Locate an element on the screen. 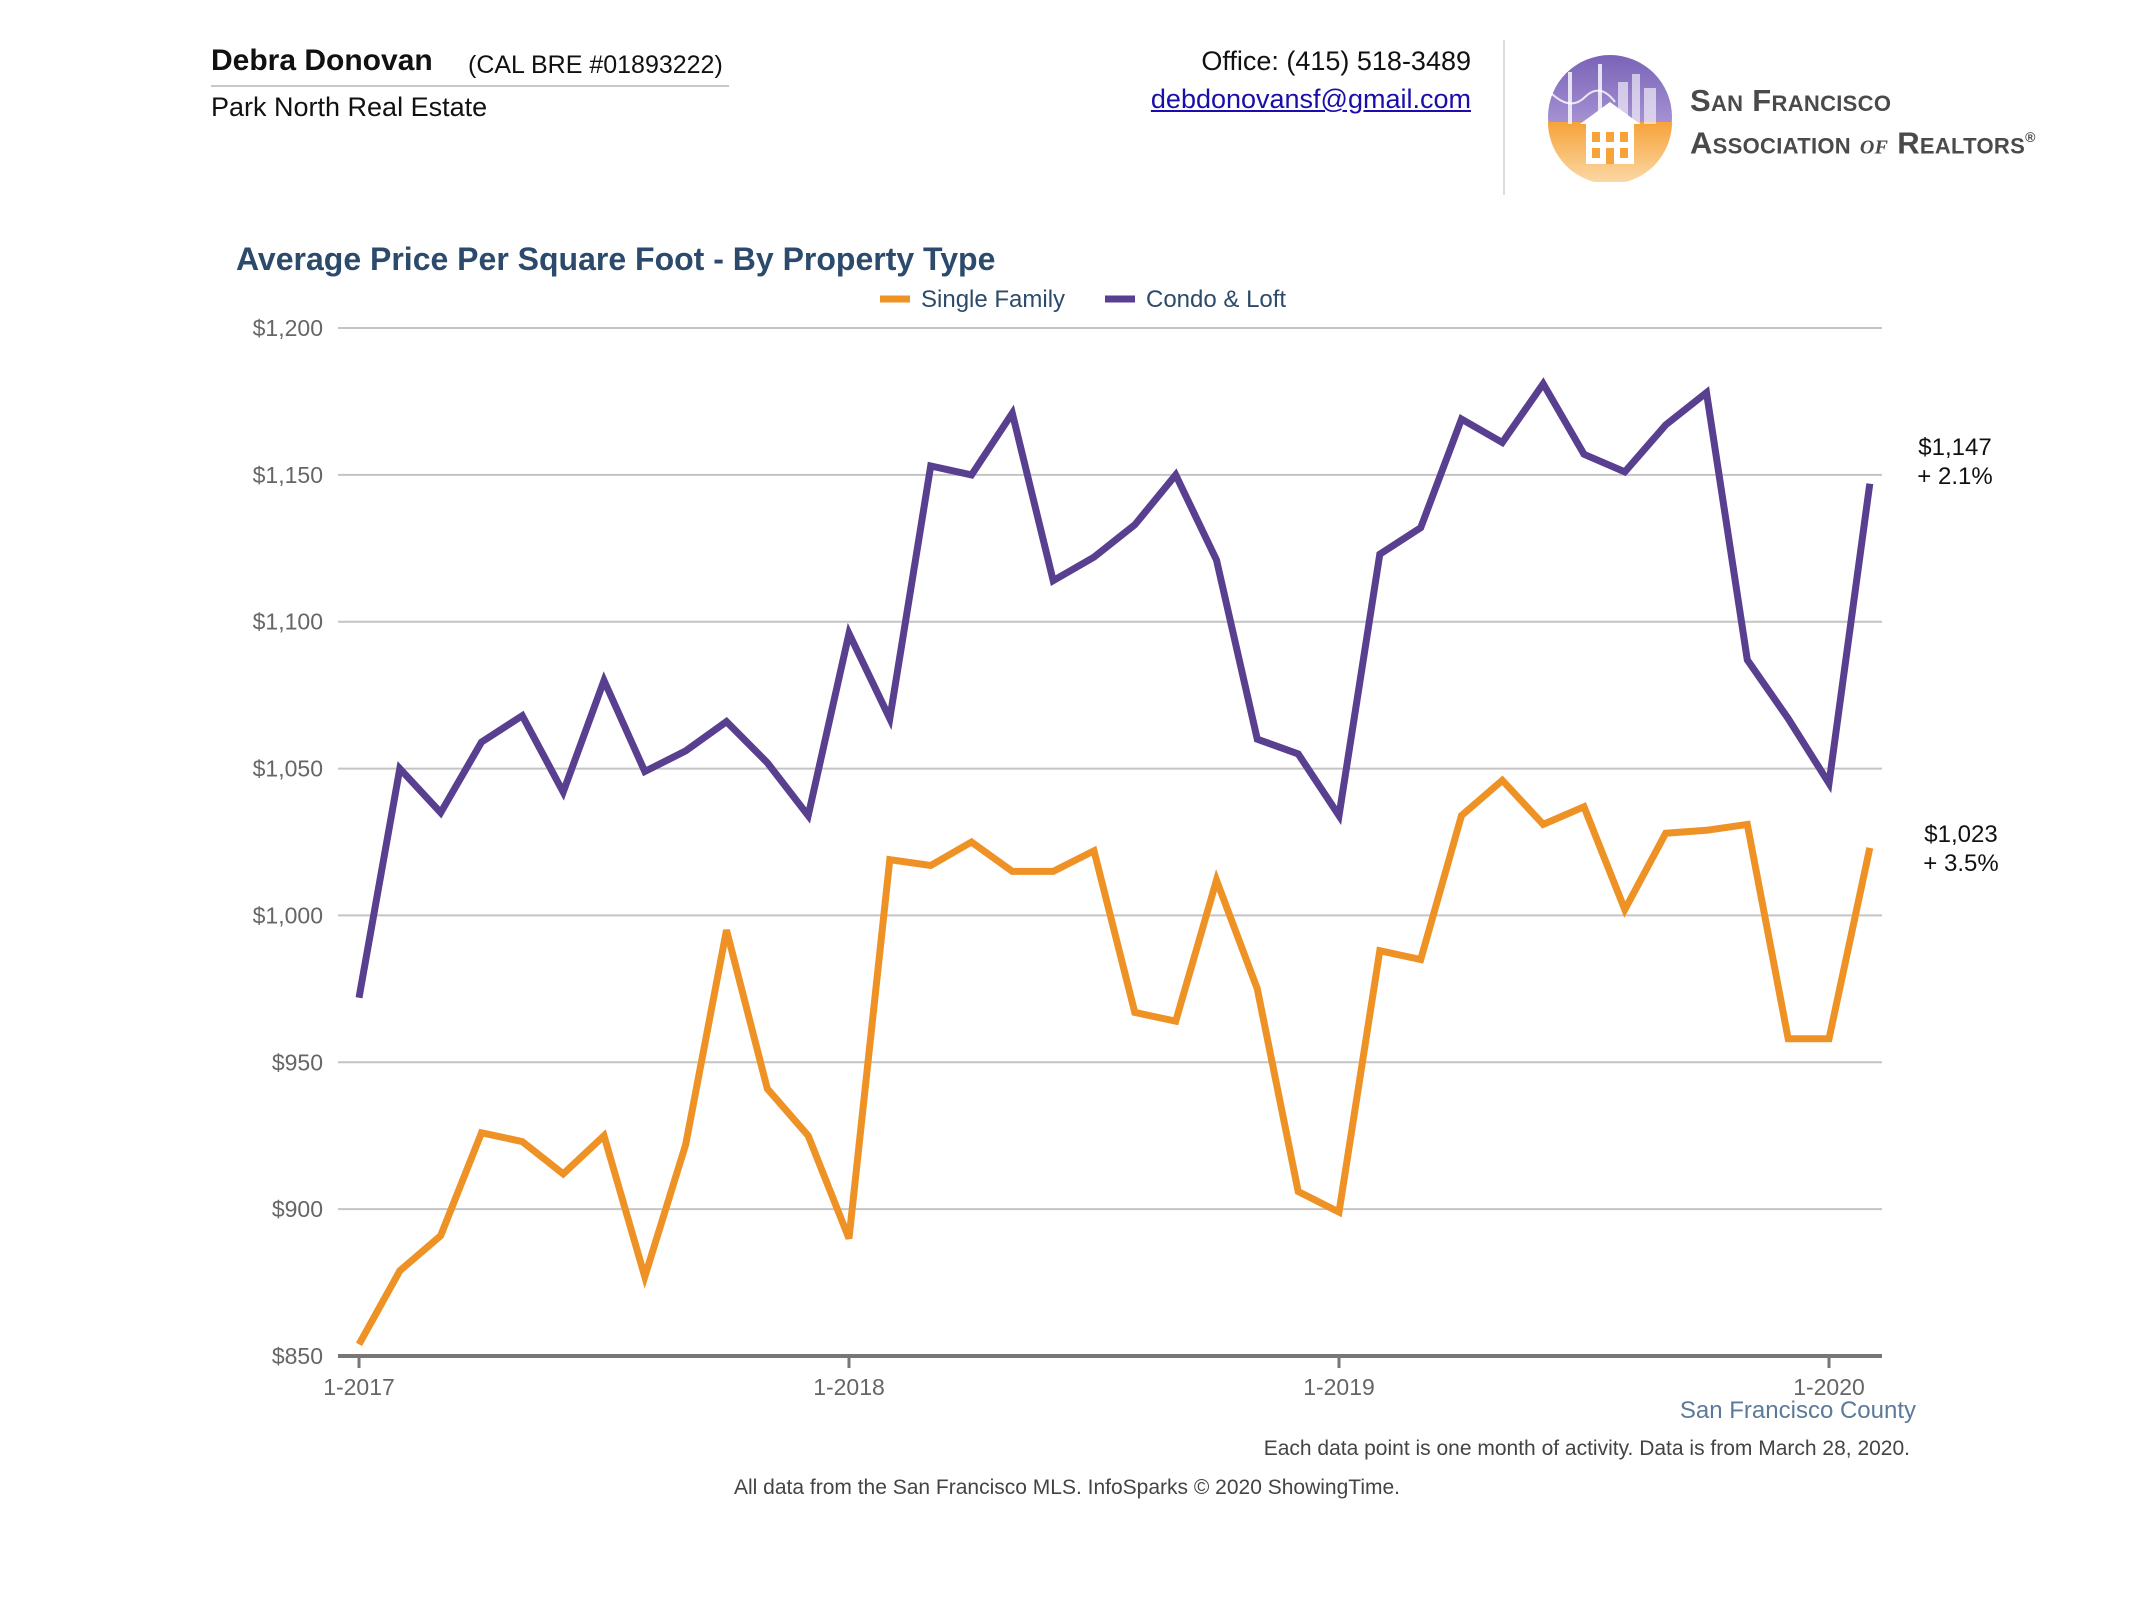 The height and width of the screenshot is (1600, 2134). condo-loft-end-change: + 2.1% is located at coordinates (1954, 476).